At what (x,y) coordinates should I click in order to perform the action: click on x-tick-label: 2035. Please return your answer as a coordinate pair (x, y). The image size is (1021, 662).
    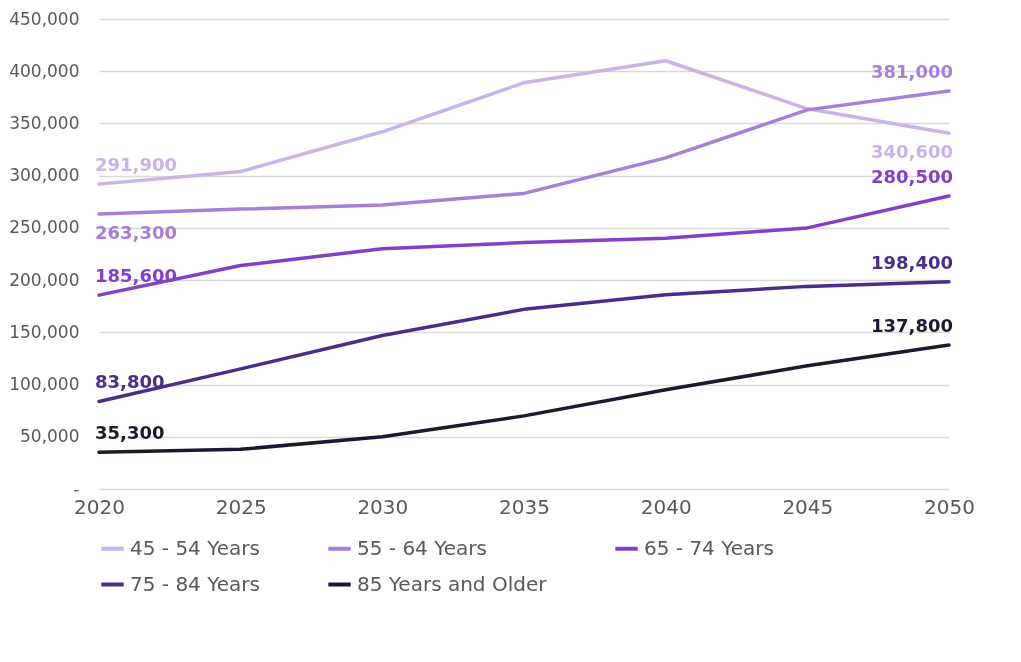
    Looking at the image, I should click on (524, 506).